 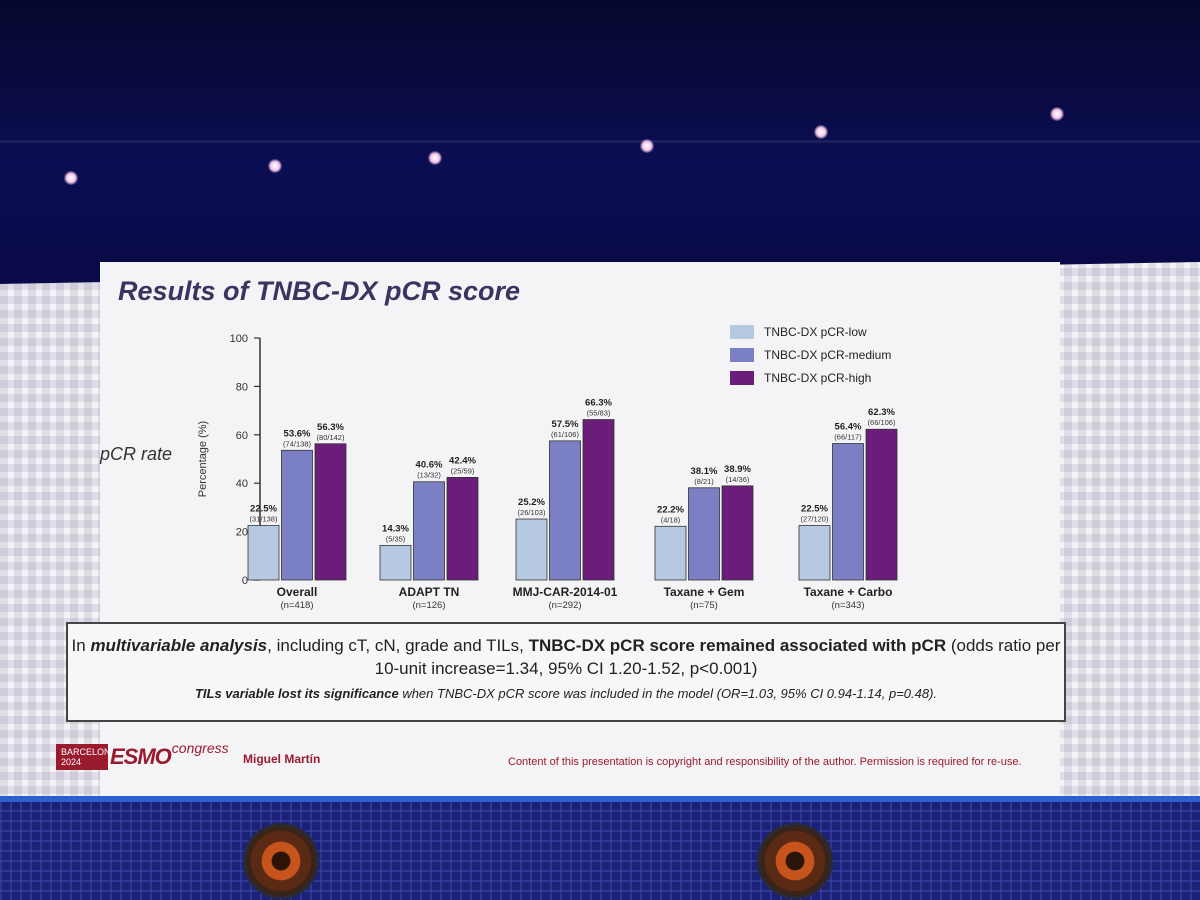 I want to click on legend-label-low: TNBC-DX pCR-low, so click(x=815, y=332).